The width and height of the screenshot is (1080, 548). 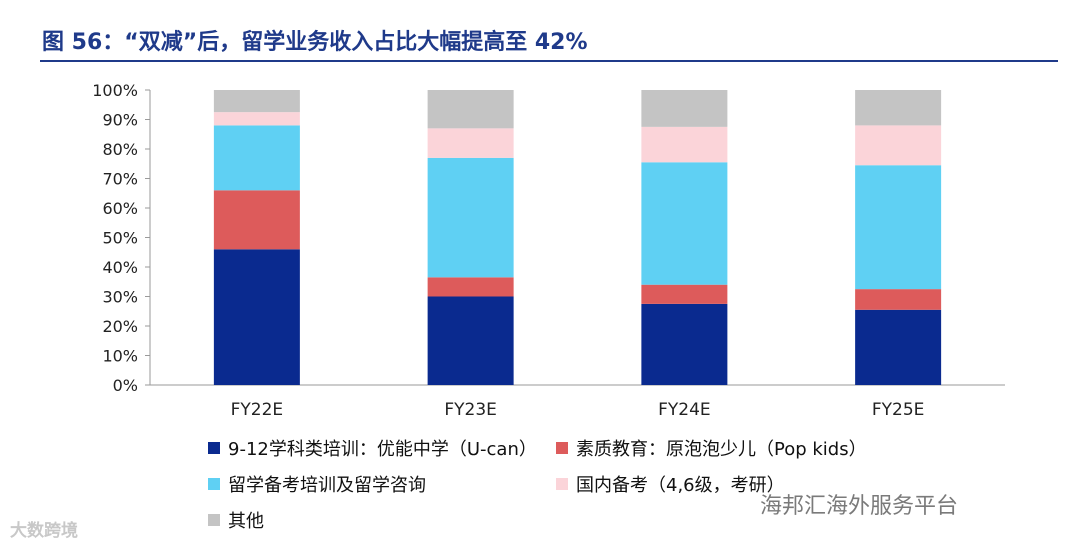 I want to click on legend-label: 9-12学科类培训：优能中学（U-can）, so click(x=382, y=449).